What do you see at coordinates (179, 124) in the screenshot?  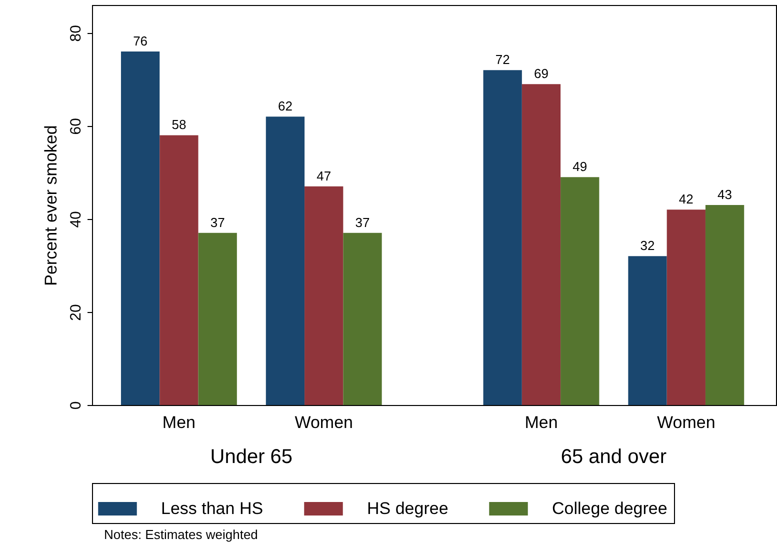 I see `data-label: 58` at bounding box center [179, 124].